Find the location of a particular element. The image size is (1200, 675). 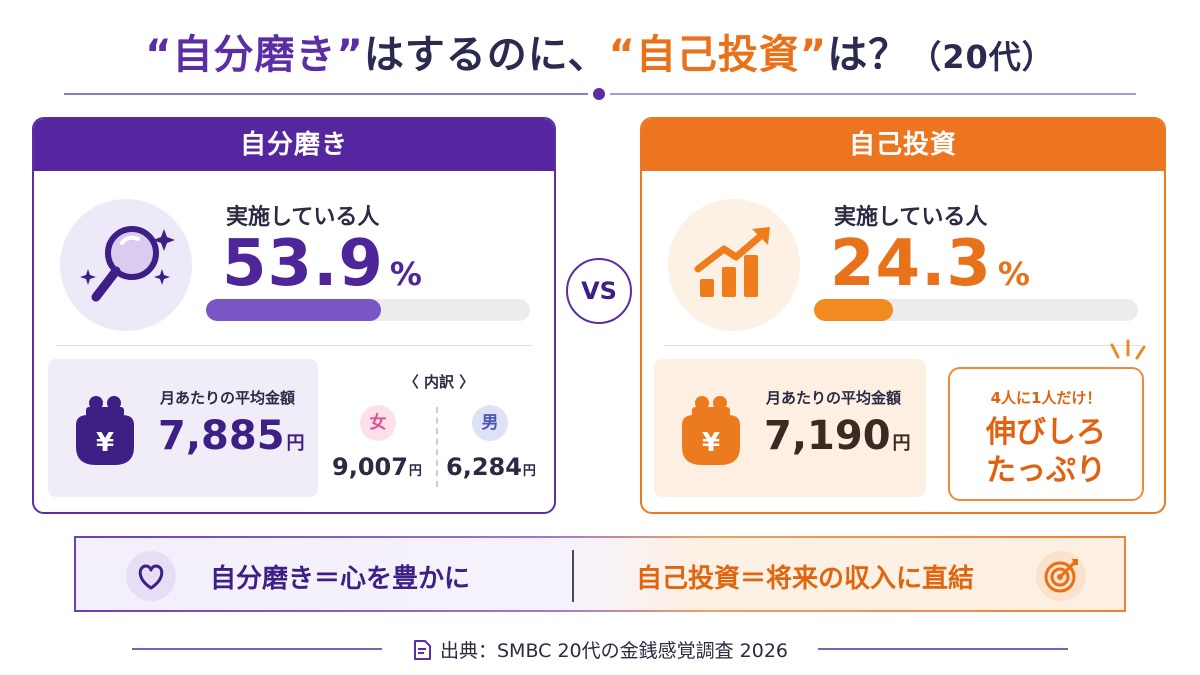

self-investment-progress-bar is located at coordinates (976, 310).